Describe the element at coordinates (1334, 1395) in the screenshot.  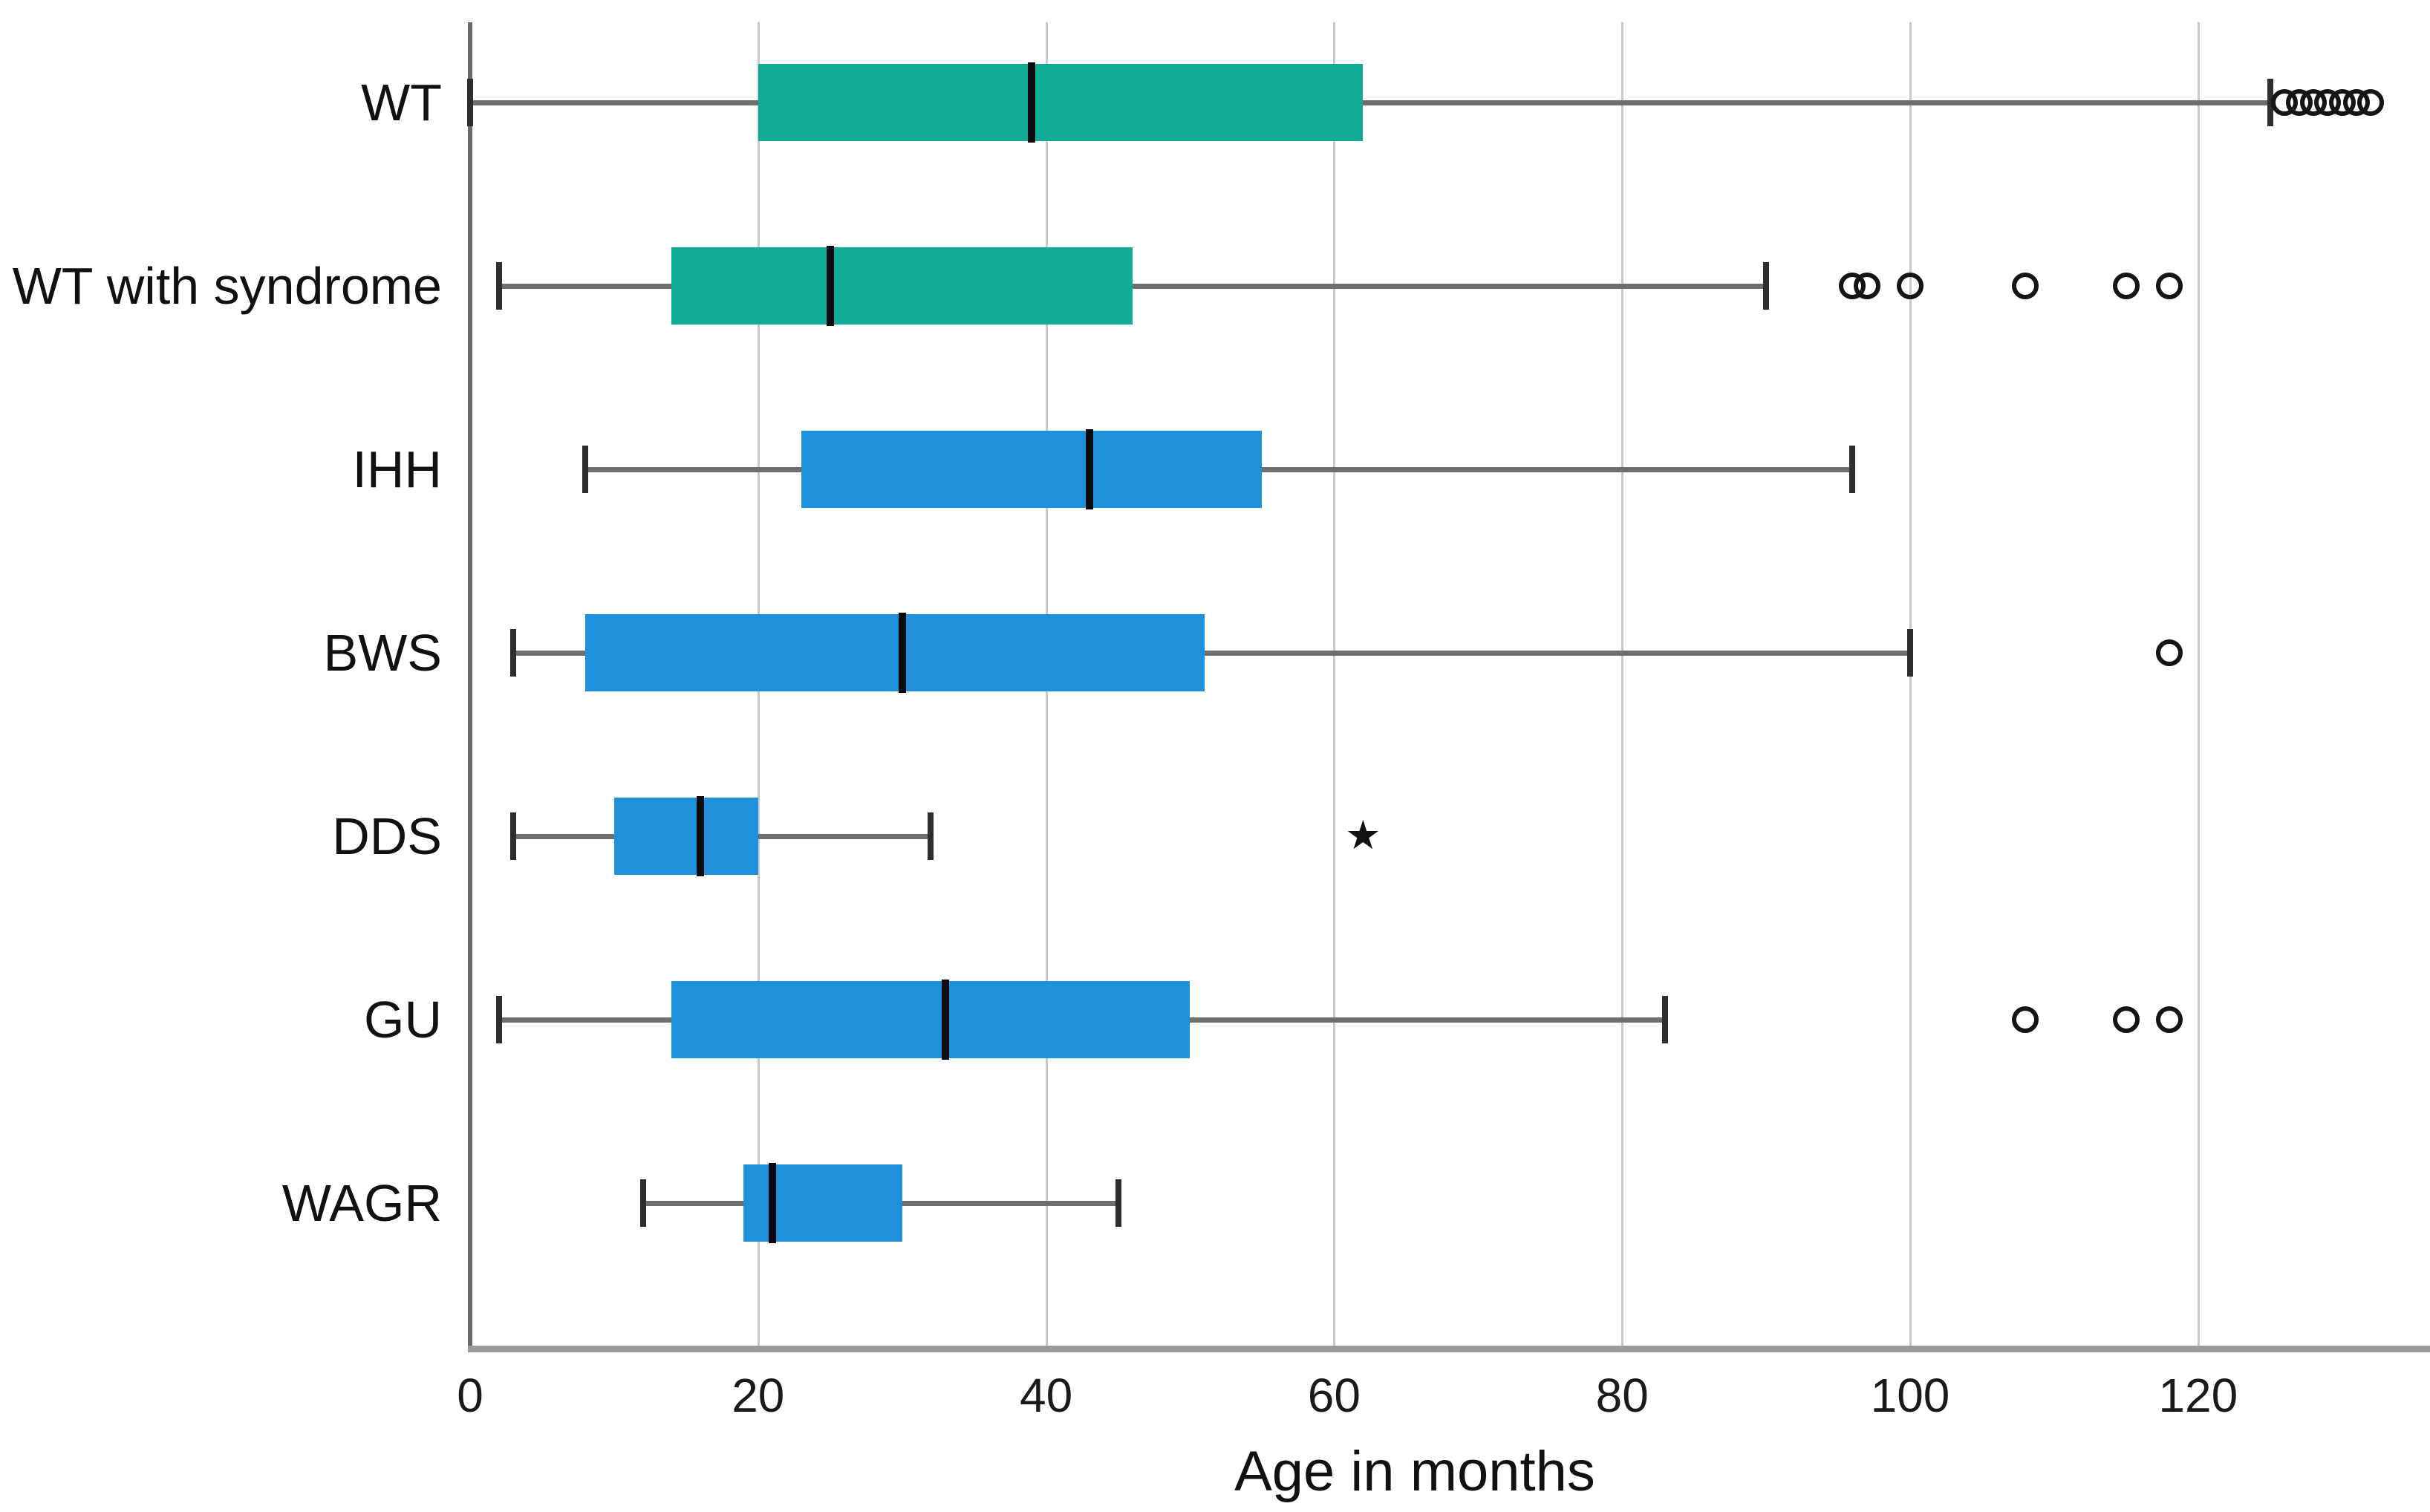
I see `x-tick-label-60: 60` at that location.